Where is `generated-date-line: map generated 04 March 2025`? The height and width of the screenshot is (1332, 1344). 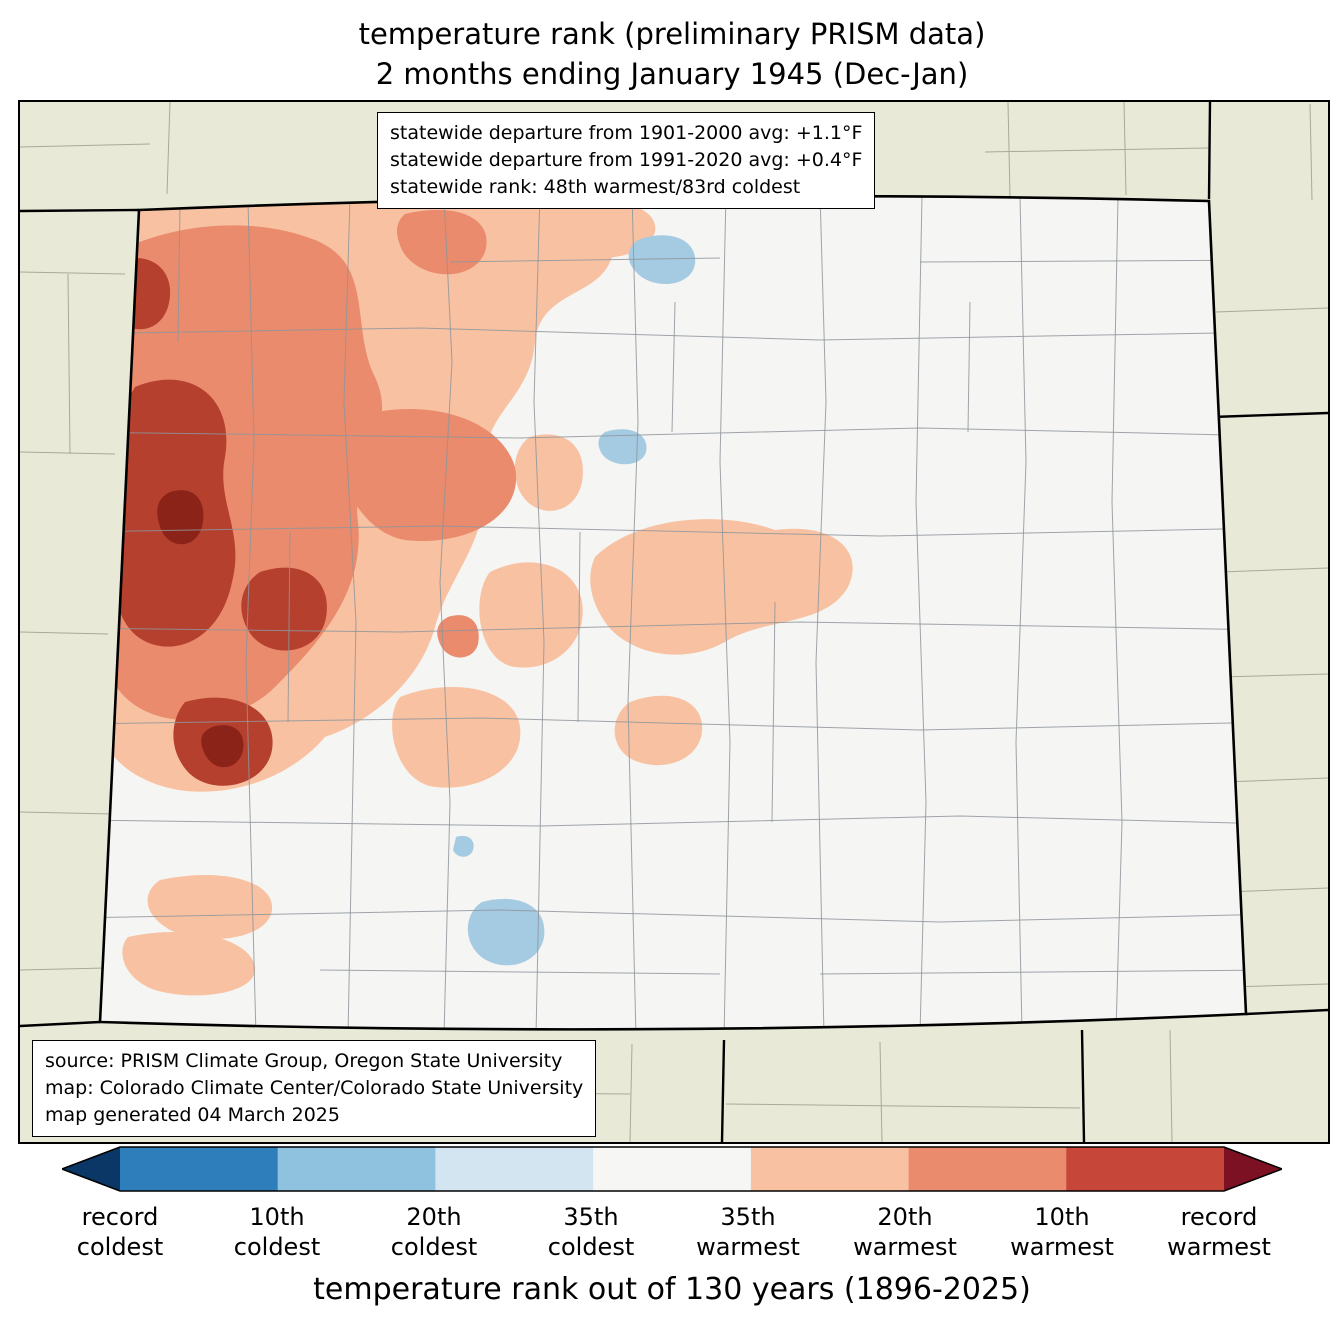
generated-date-line: map generated 04 March 2025 is located at coordinates (192, 1114).